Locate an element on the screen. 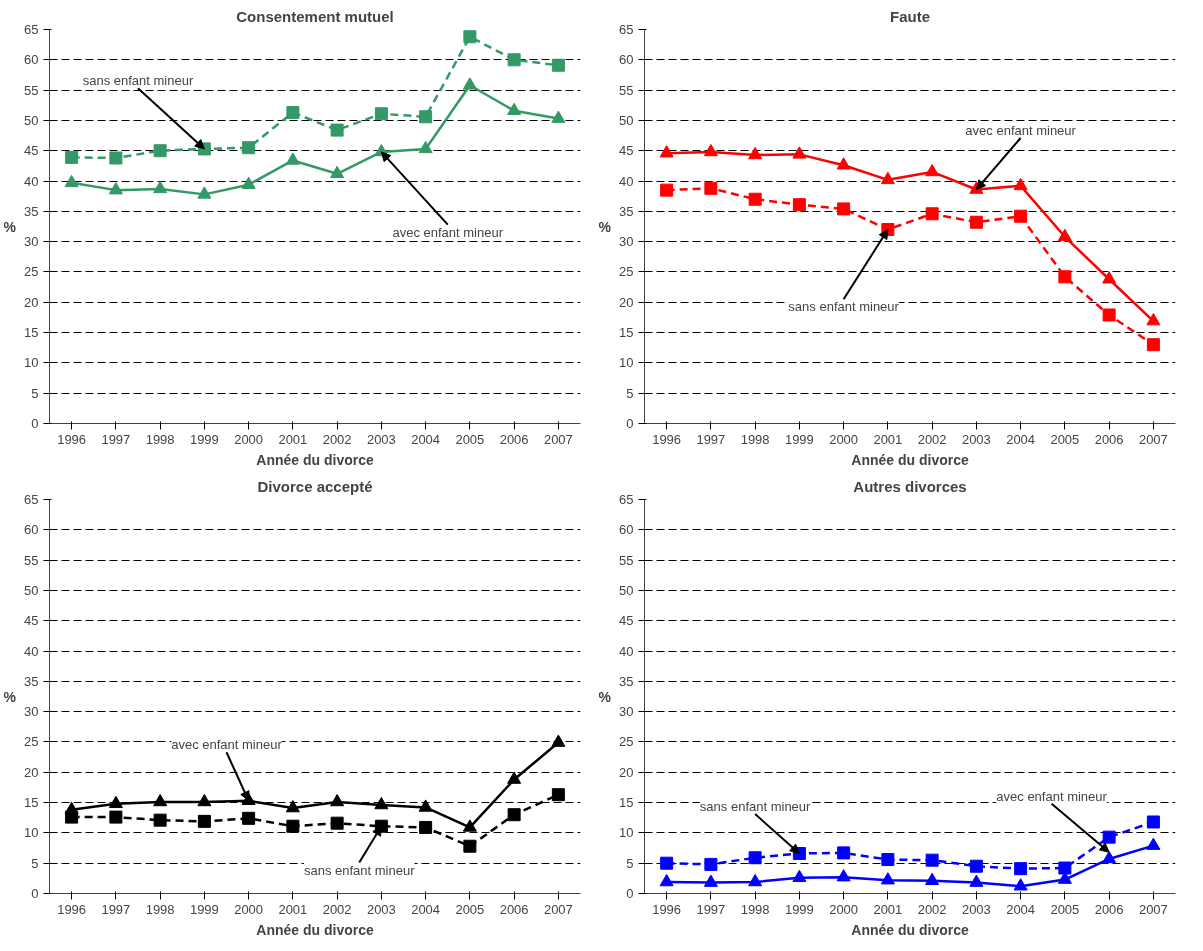 This screenshot has height=951, width=1203. chart-title: Consentement mutuel is located at coordinates (315, 16).